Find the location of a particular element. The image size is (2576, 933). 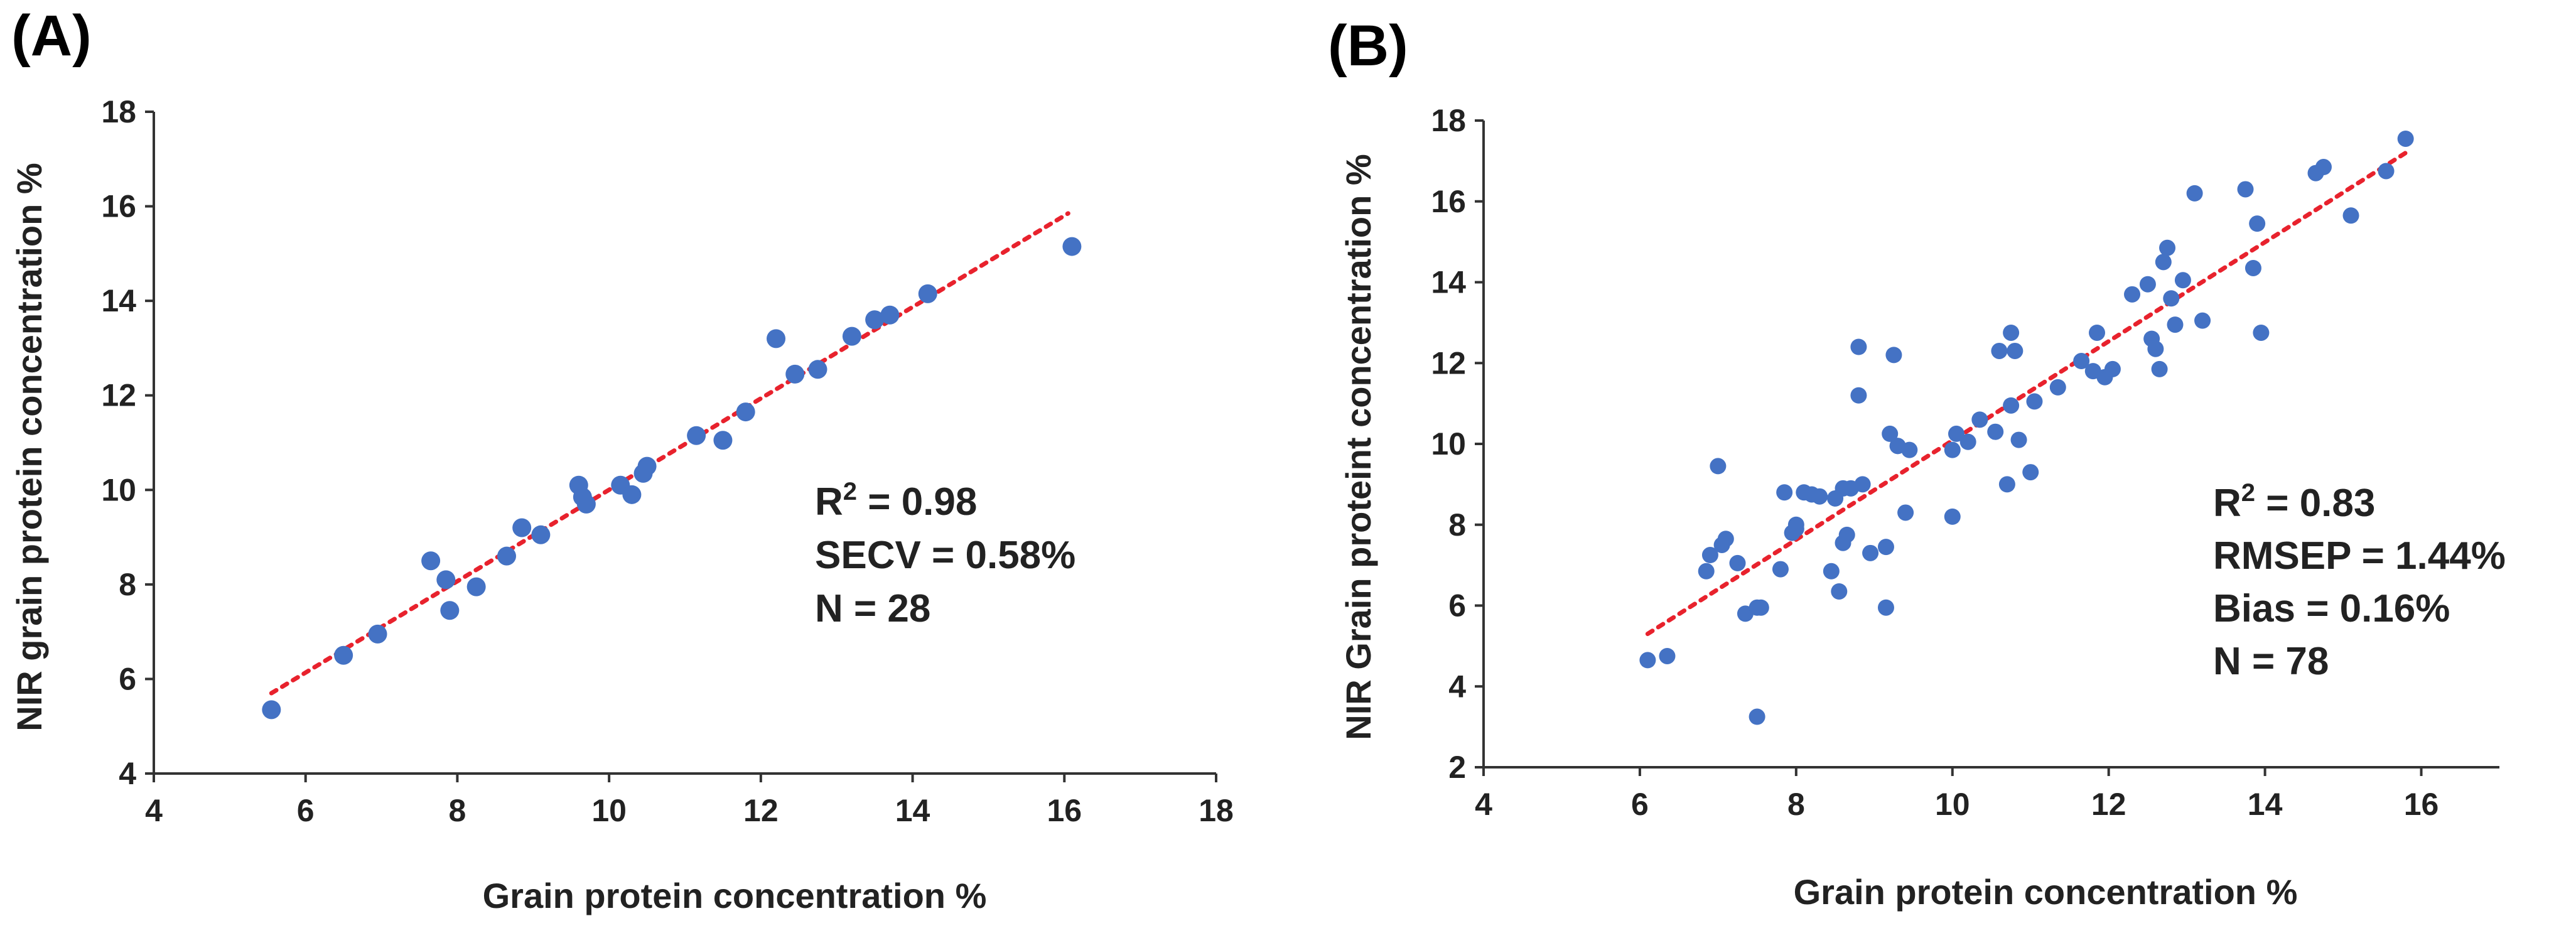

y-tick-label: 14 is located at coordinates (119, 300).